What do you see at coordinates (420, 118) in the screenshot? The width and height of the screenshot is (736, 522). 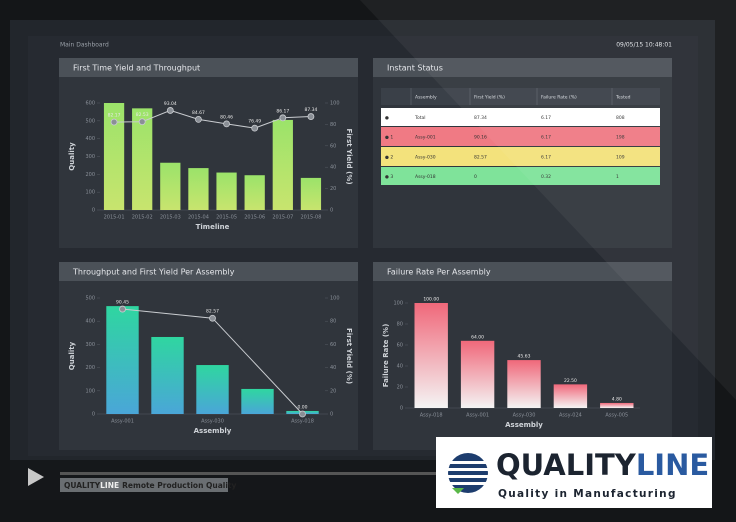 I see `table-cell: Total` at bounding box center [420, 118].